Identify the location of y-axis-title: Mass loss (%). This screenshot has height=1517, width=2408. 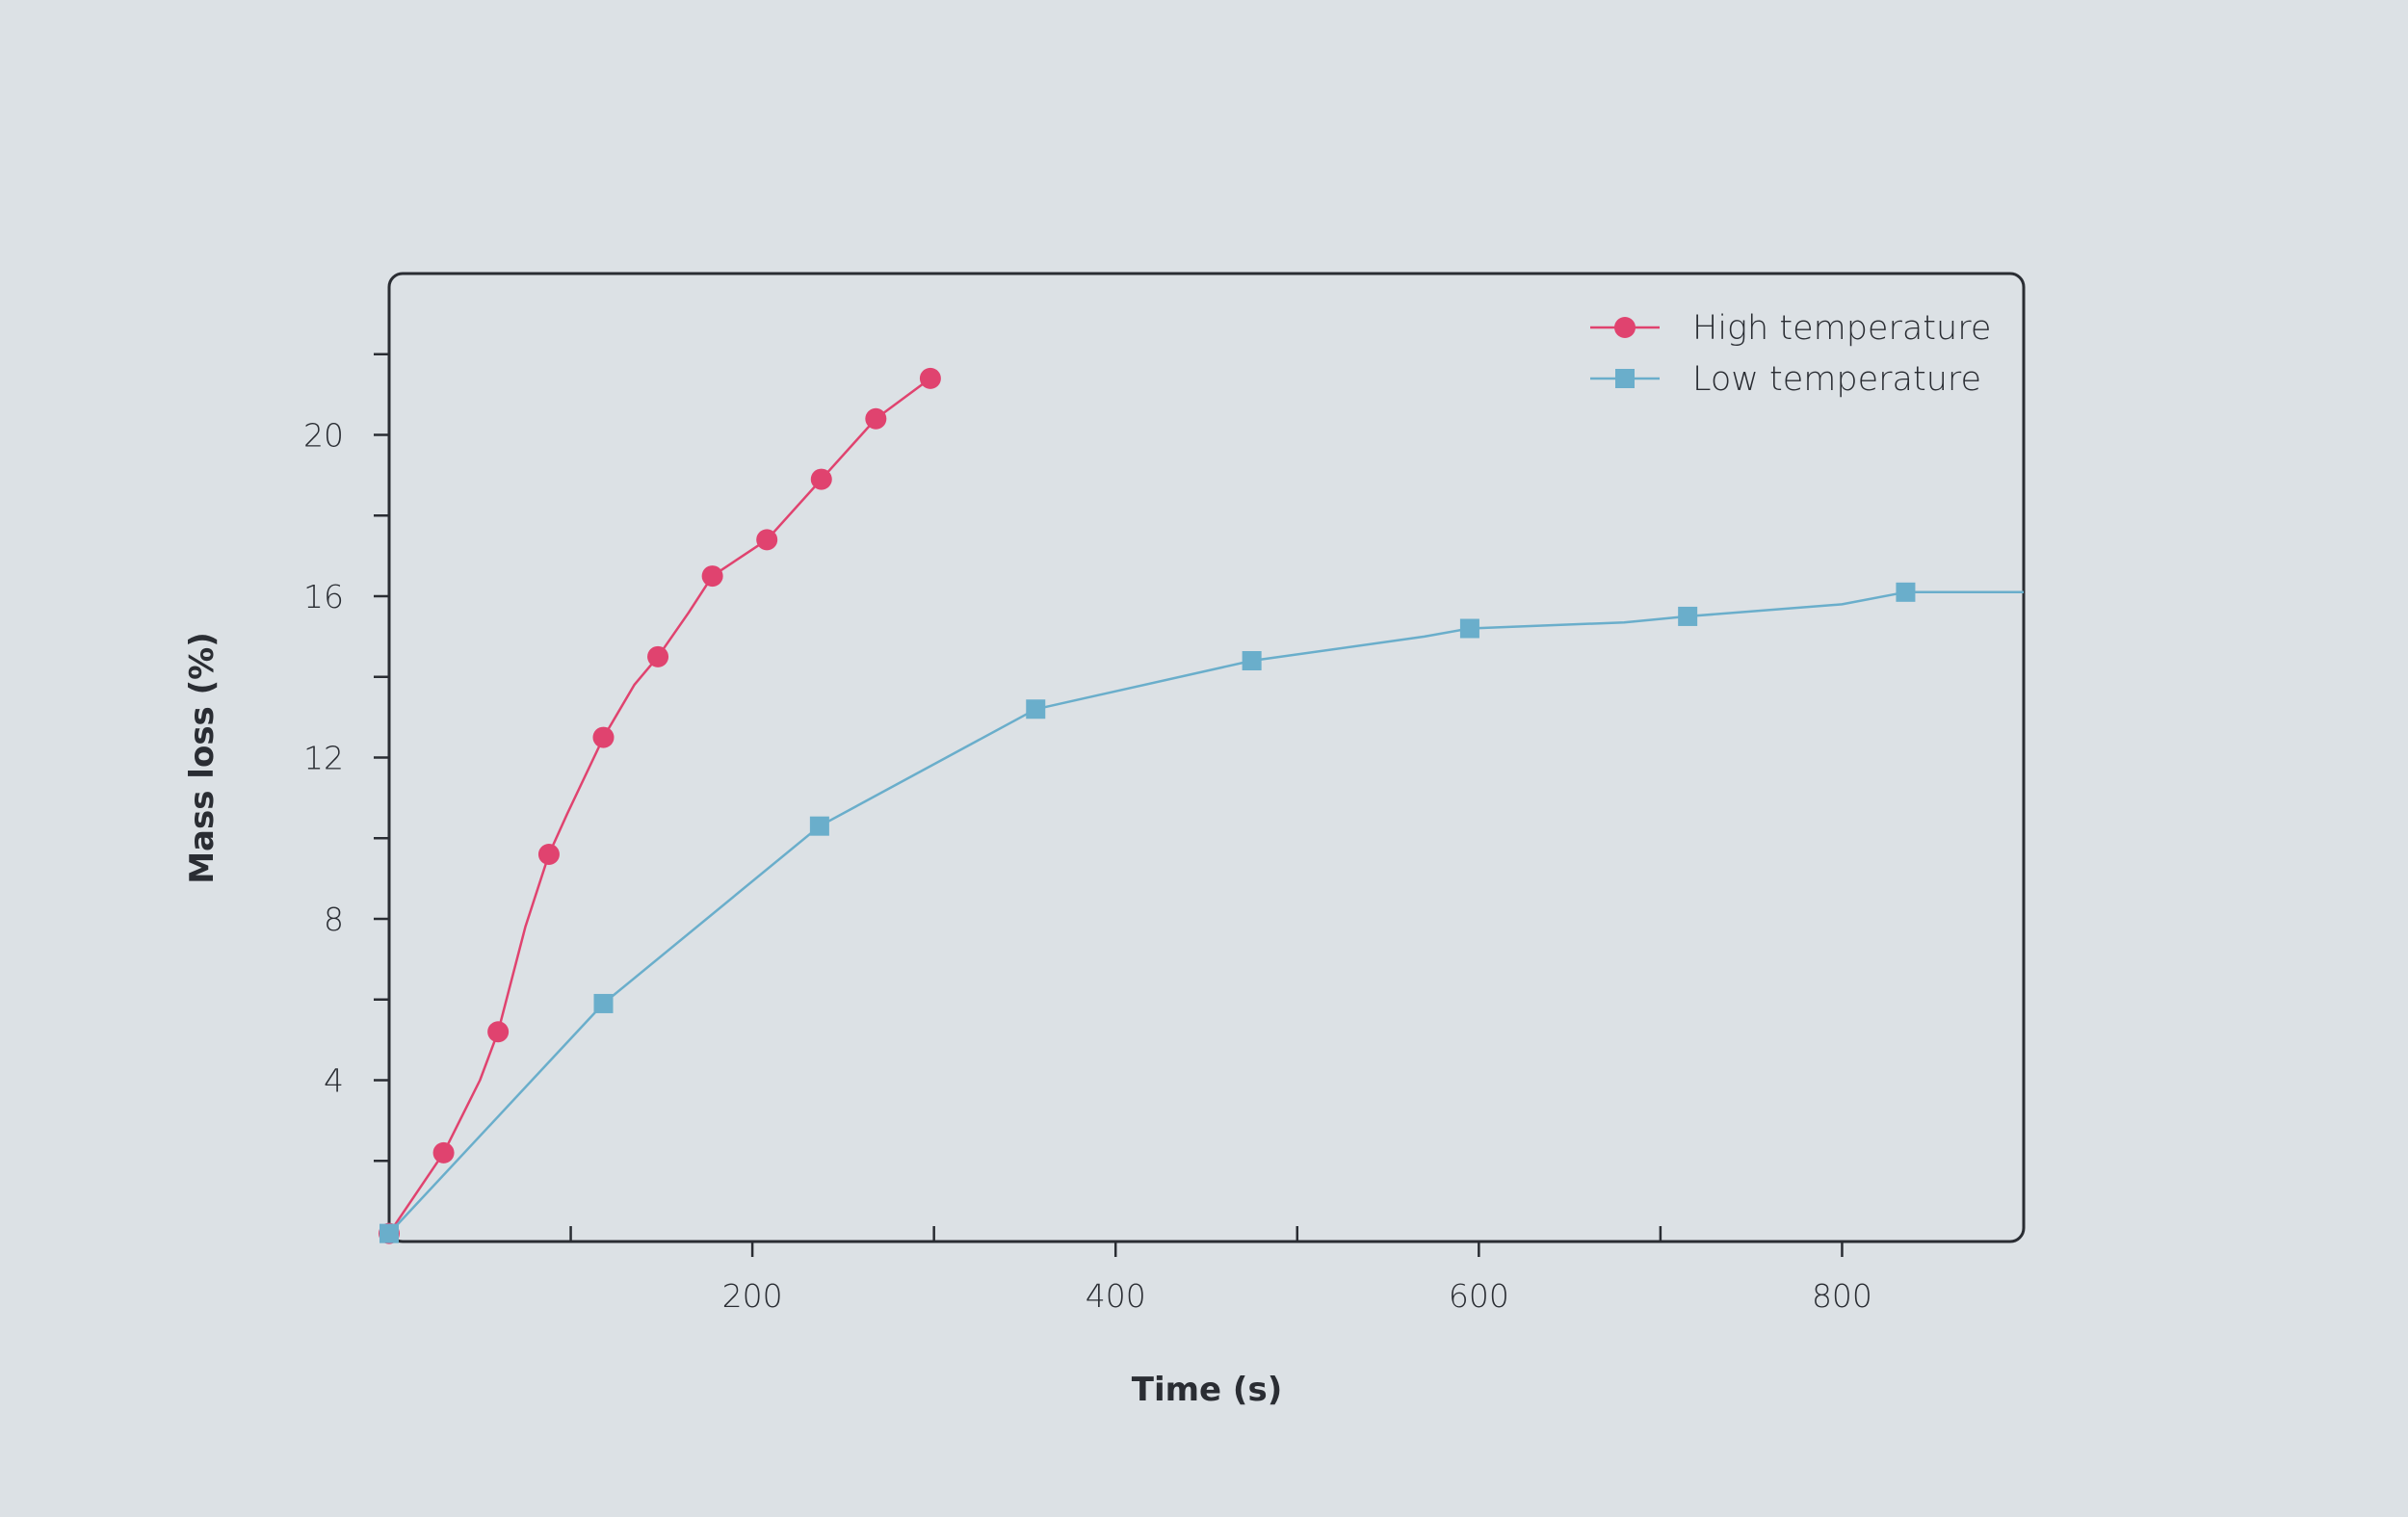
(202, 758).